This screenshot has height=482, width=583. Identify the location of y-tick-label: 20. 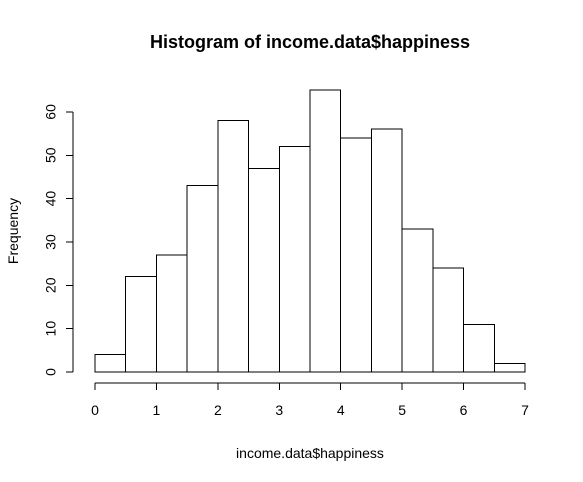
(51, 285).